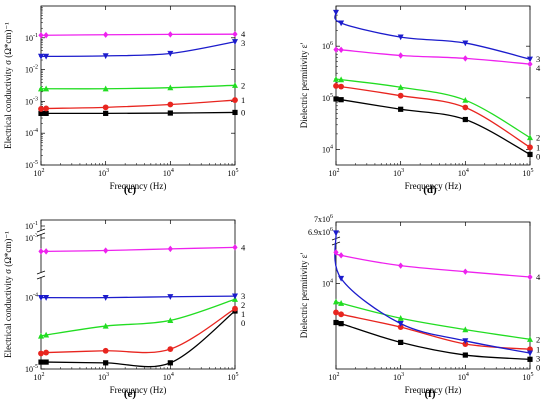 The image size is (550, 417). What do you see at coordinates (304, 295) in the screenshot?
I see `y-axis-label: Dielectric permitivity ε'` at bounding box center [304, 295].